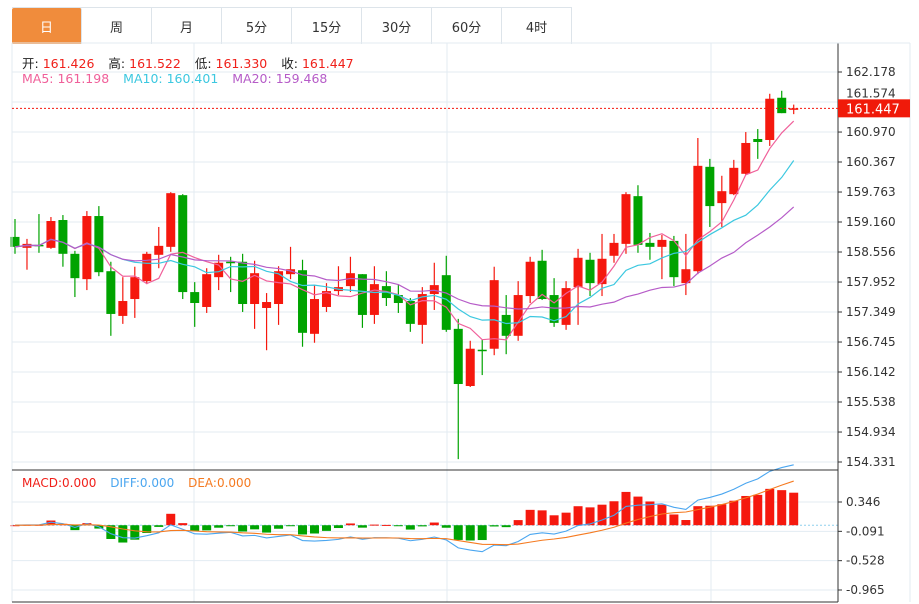 The width and height of the screenshot is (919, 604). I want to click on ohlc-info: 开: 161.426 高: 161.522 低: 161.330 收: 161.447, so click(193, 62).